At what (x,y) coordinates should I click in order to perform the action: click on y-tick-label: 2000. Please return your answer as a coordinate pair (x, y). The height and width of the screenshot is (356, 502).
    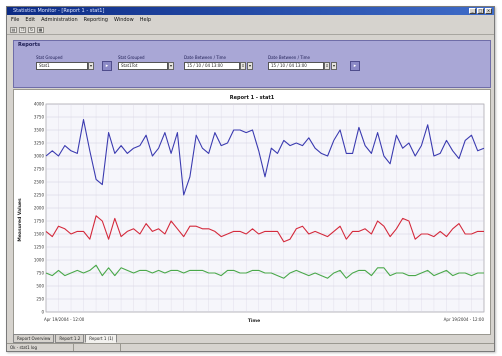
    Looking at the image, I should click on (39, 207).